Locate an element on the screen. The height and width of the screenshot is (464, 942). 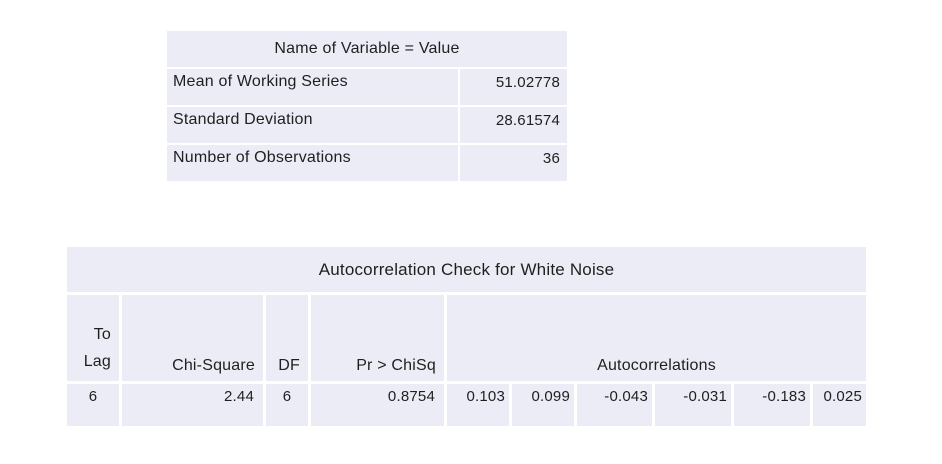
data-cell-chi-square: 2.44 is located at coordinates (192, 405).